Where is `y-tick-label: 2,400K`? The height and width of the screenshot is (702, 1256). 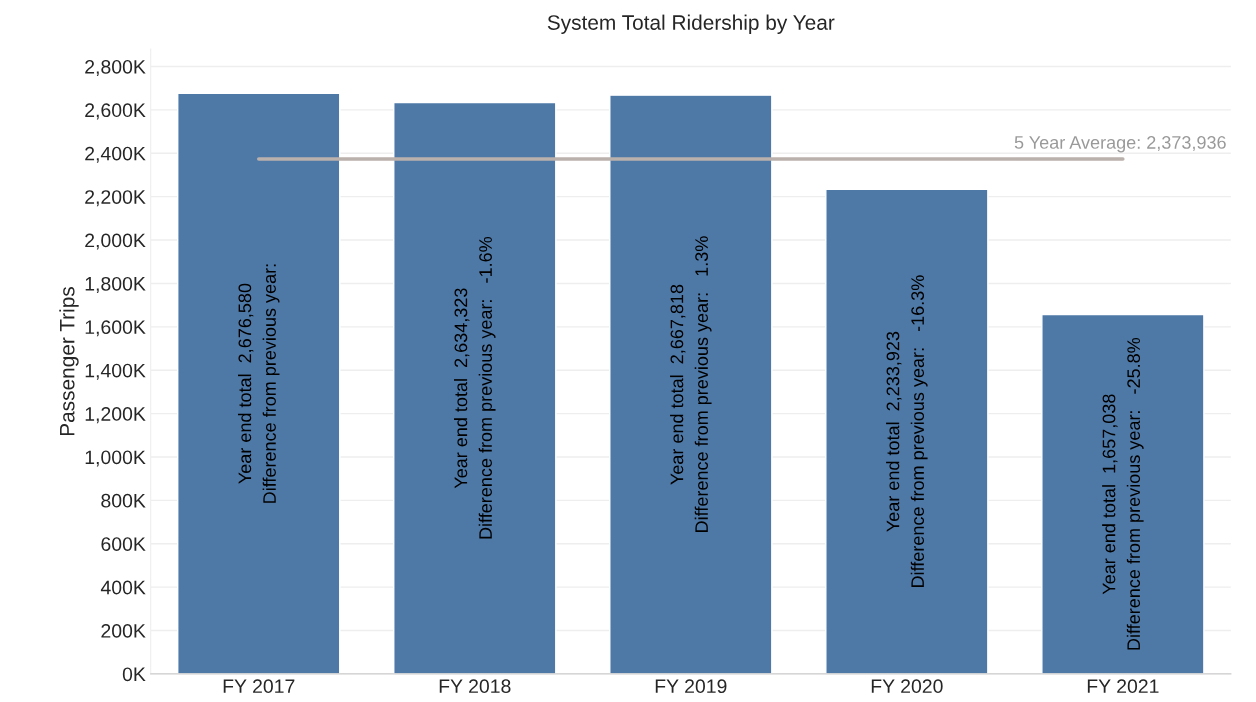 y-tick-label: 2,400K is located at coordinates (115, 154).